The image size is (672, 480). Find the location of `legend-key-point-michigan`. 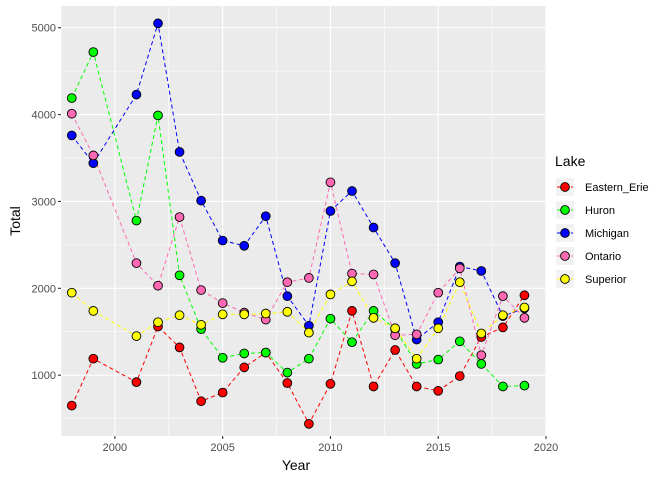

legend-key-point-michigan is located at coordinates (565, 233).